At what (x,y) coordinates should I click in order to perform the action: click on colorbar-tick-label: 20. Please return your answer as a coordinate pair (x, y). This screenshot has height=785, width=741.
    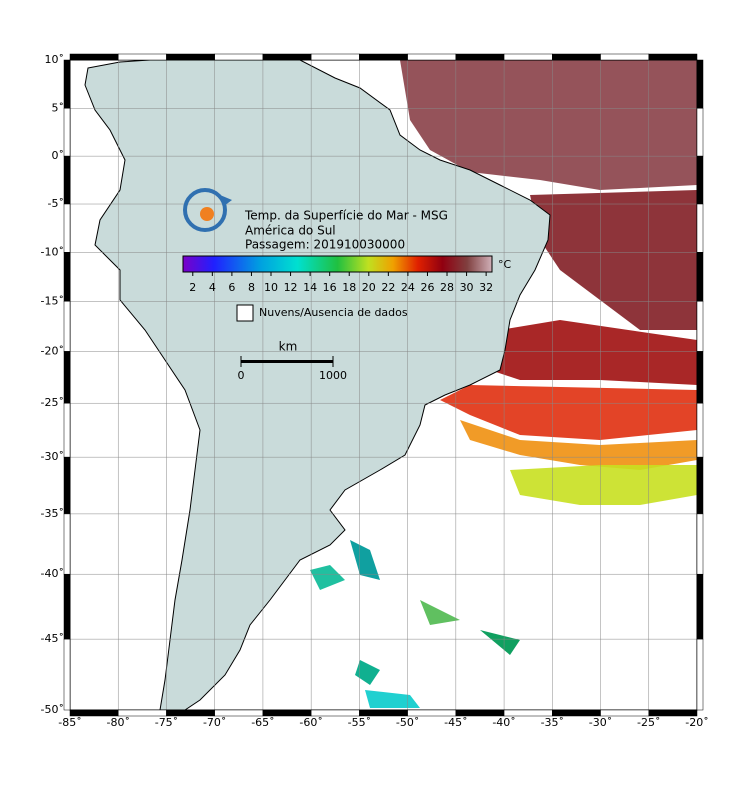
    Looking at the image, I should click on (369, 287).